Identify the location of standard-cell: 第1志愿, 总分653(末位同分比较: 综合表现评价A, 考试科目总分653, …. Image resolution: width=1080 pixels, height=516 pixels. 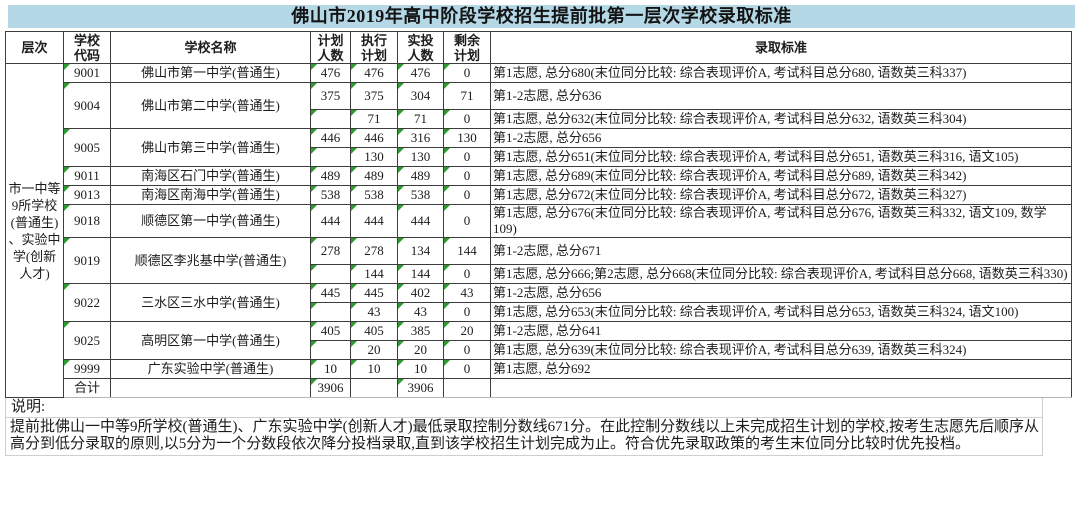
(781, 312).